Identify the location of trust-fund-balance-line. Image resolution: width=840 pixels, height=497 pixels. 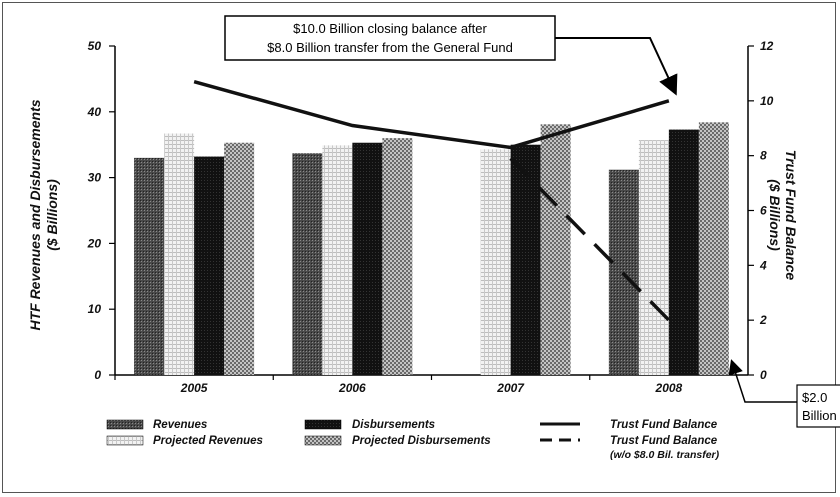
(431, 114).